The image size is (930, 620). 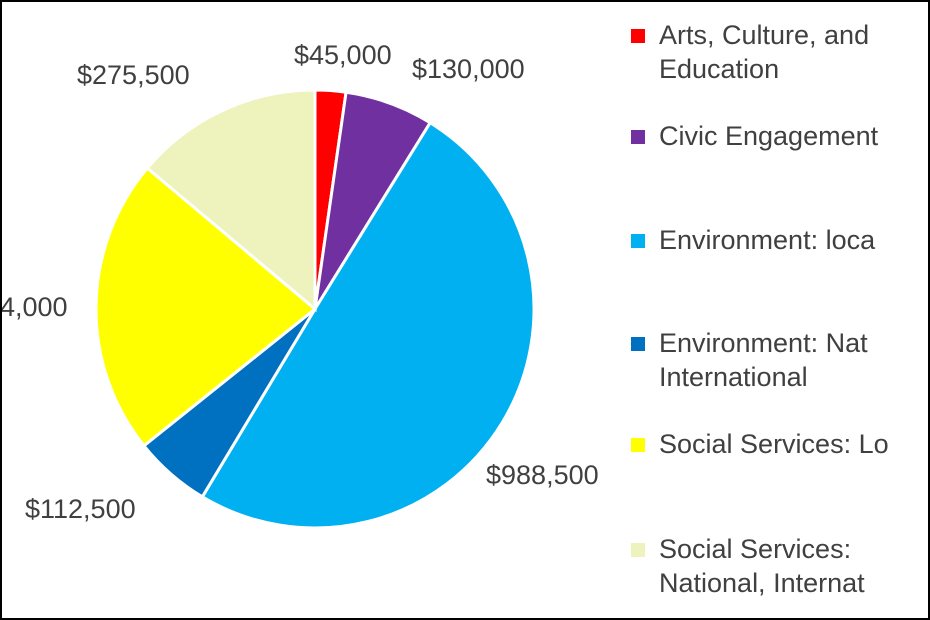 I want to click on data-label-civic: $130,000, so click(x=468, y=69).